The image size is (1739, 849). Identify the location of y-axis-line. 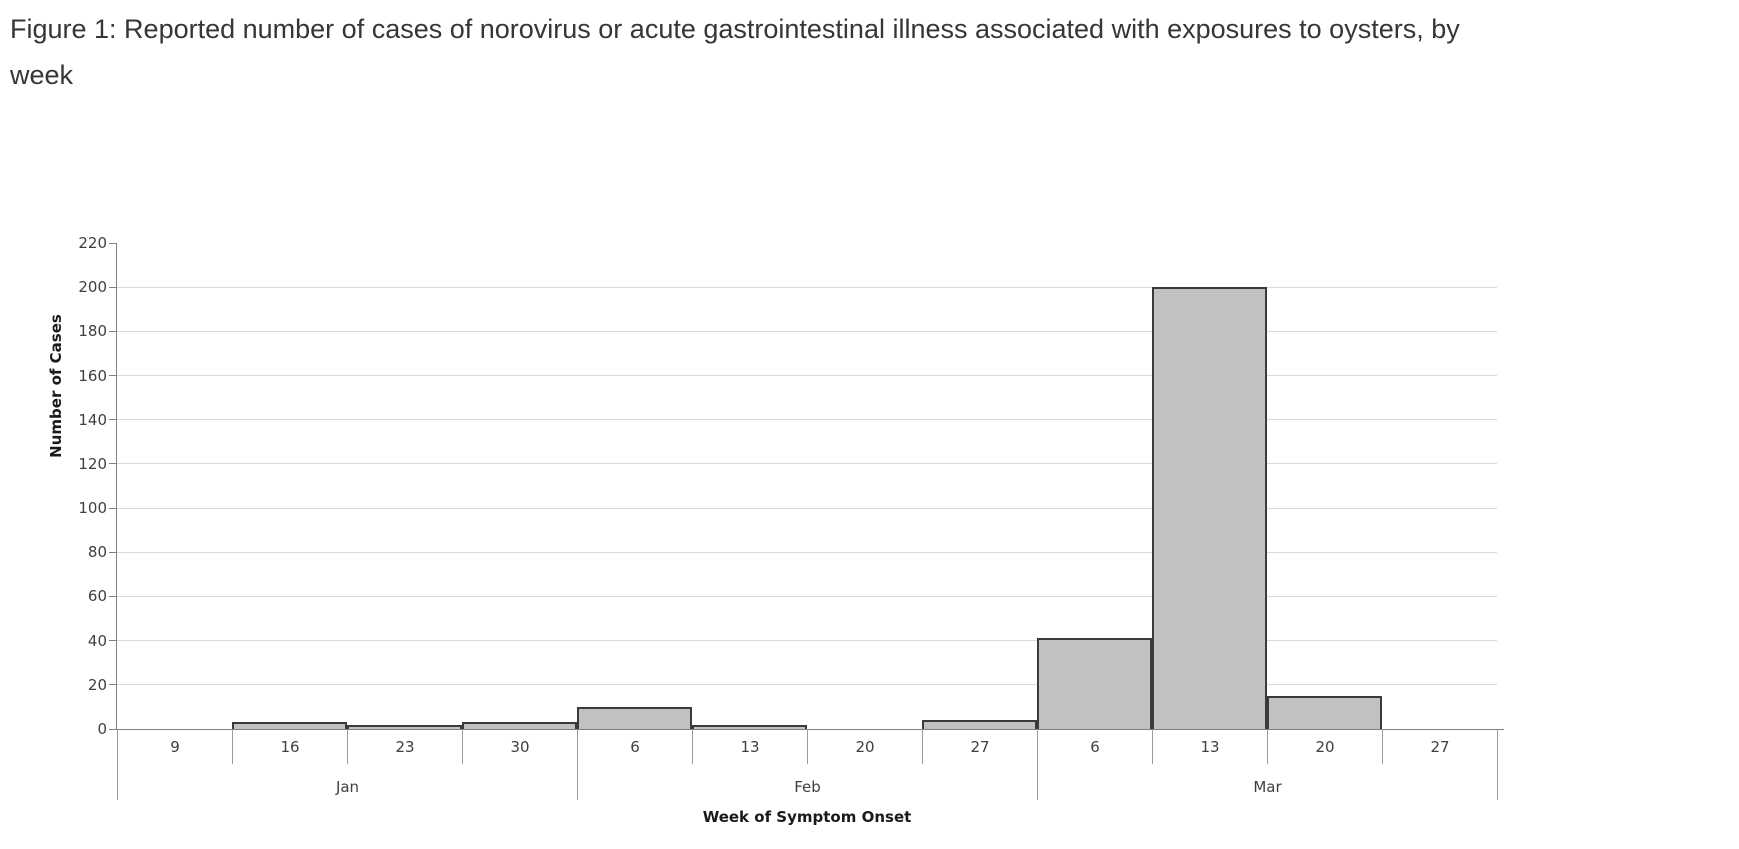
(116, 486).